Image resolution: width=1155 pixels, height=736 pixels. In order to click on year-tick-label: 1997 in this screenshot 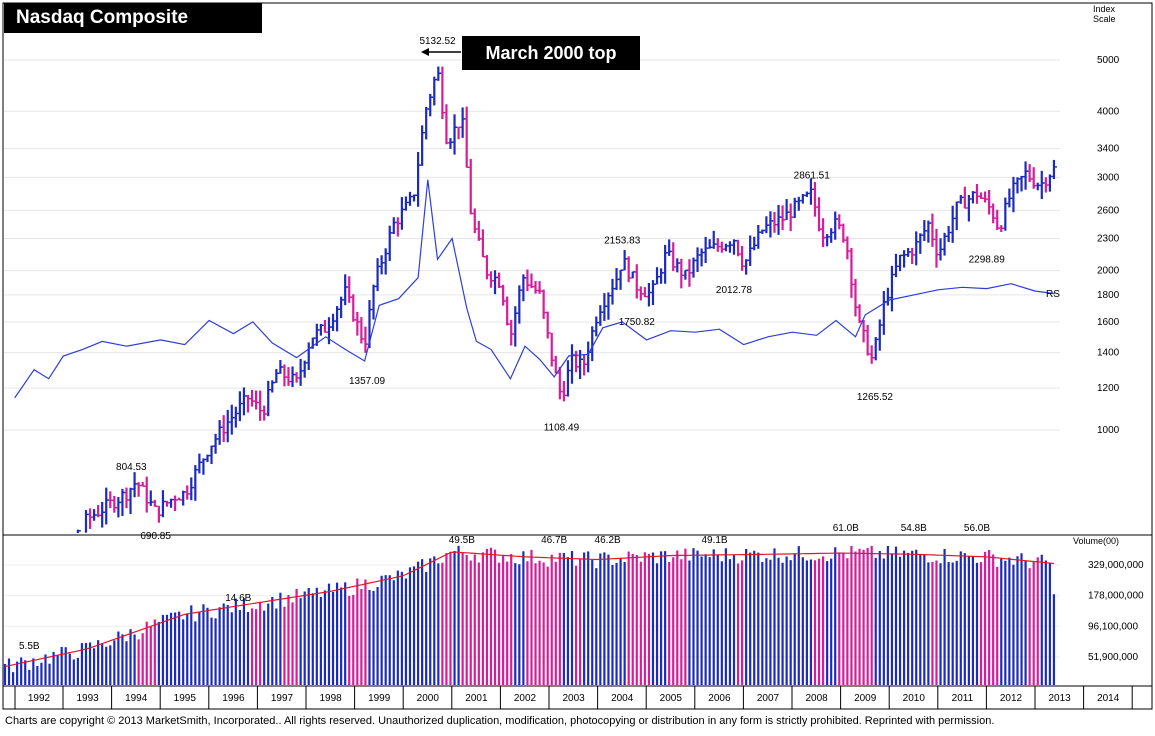, I will do `click(282, 698)`.